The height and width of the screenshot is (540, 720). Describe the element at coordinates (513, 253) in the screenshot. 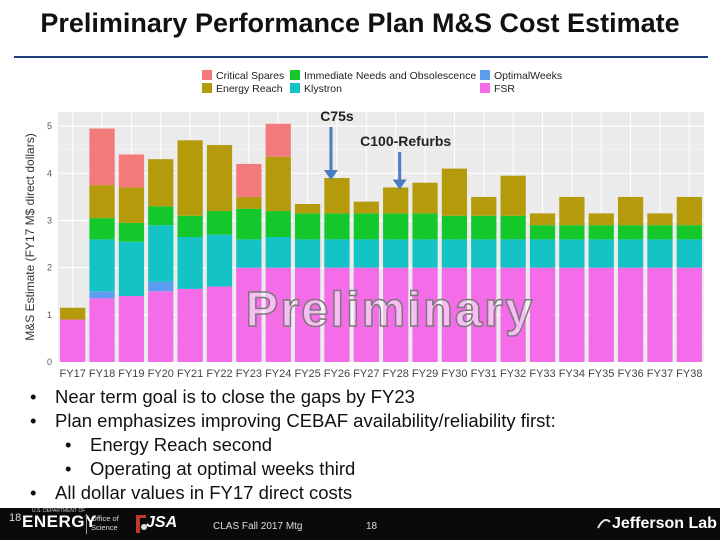

I see `bar-fy32-klystron` at that location.